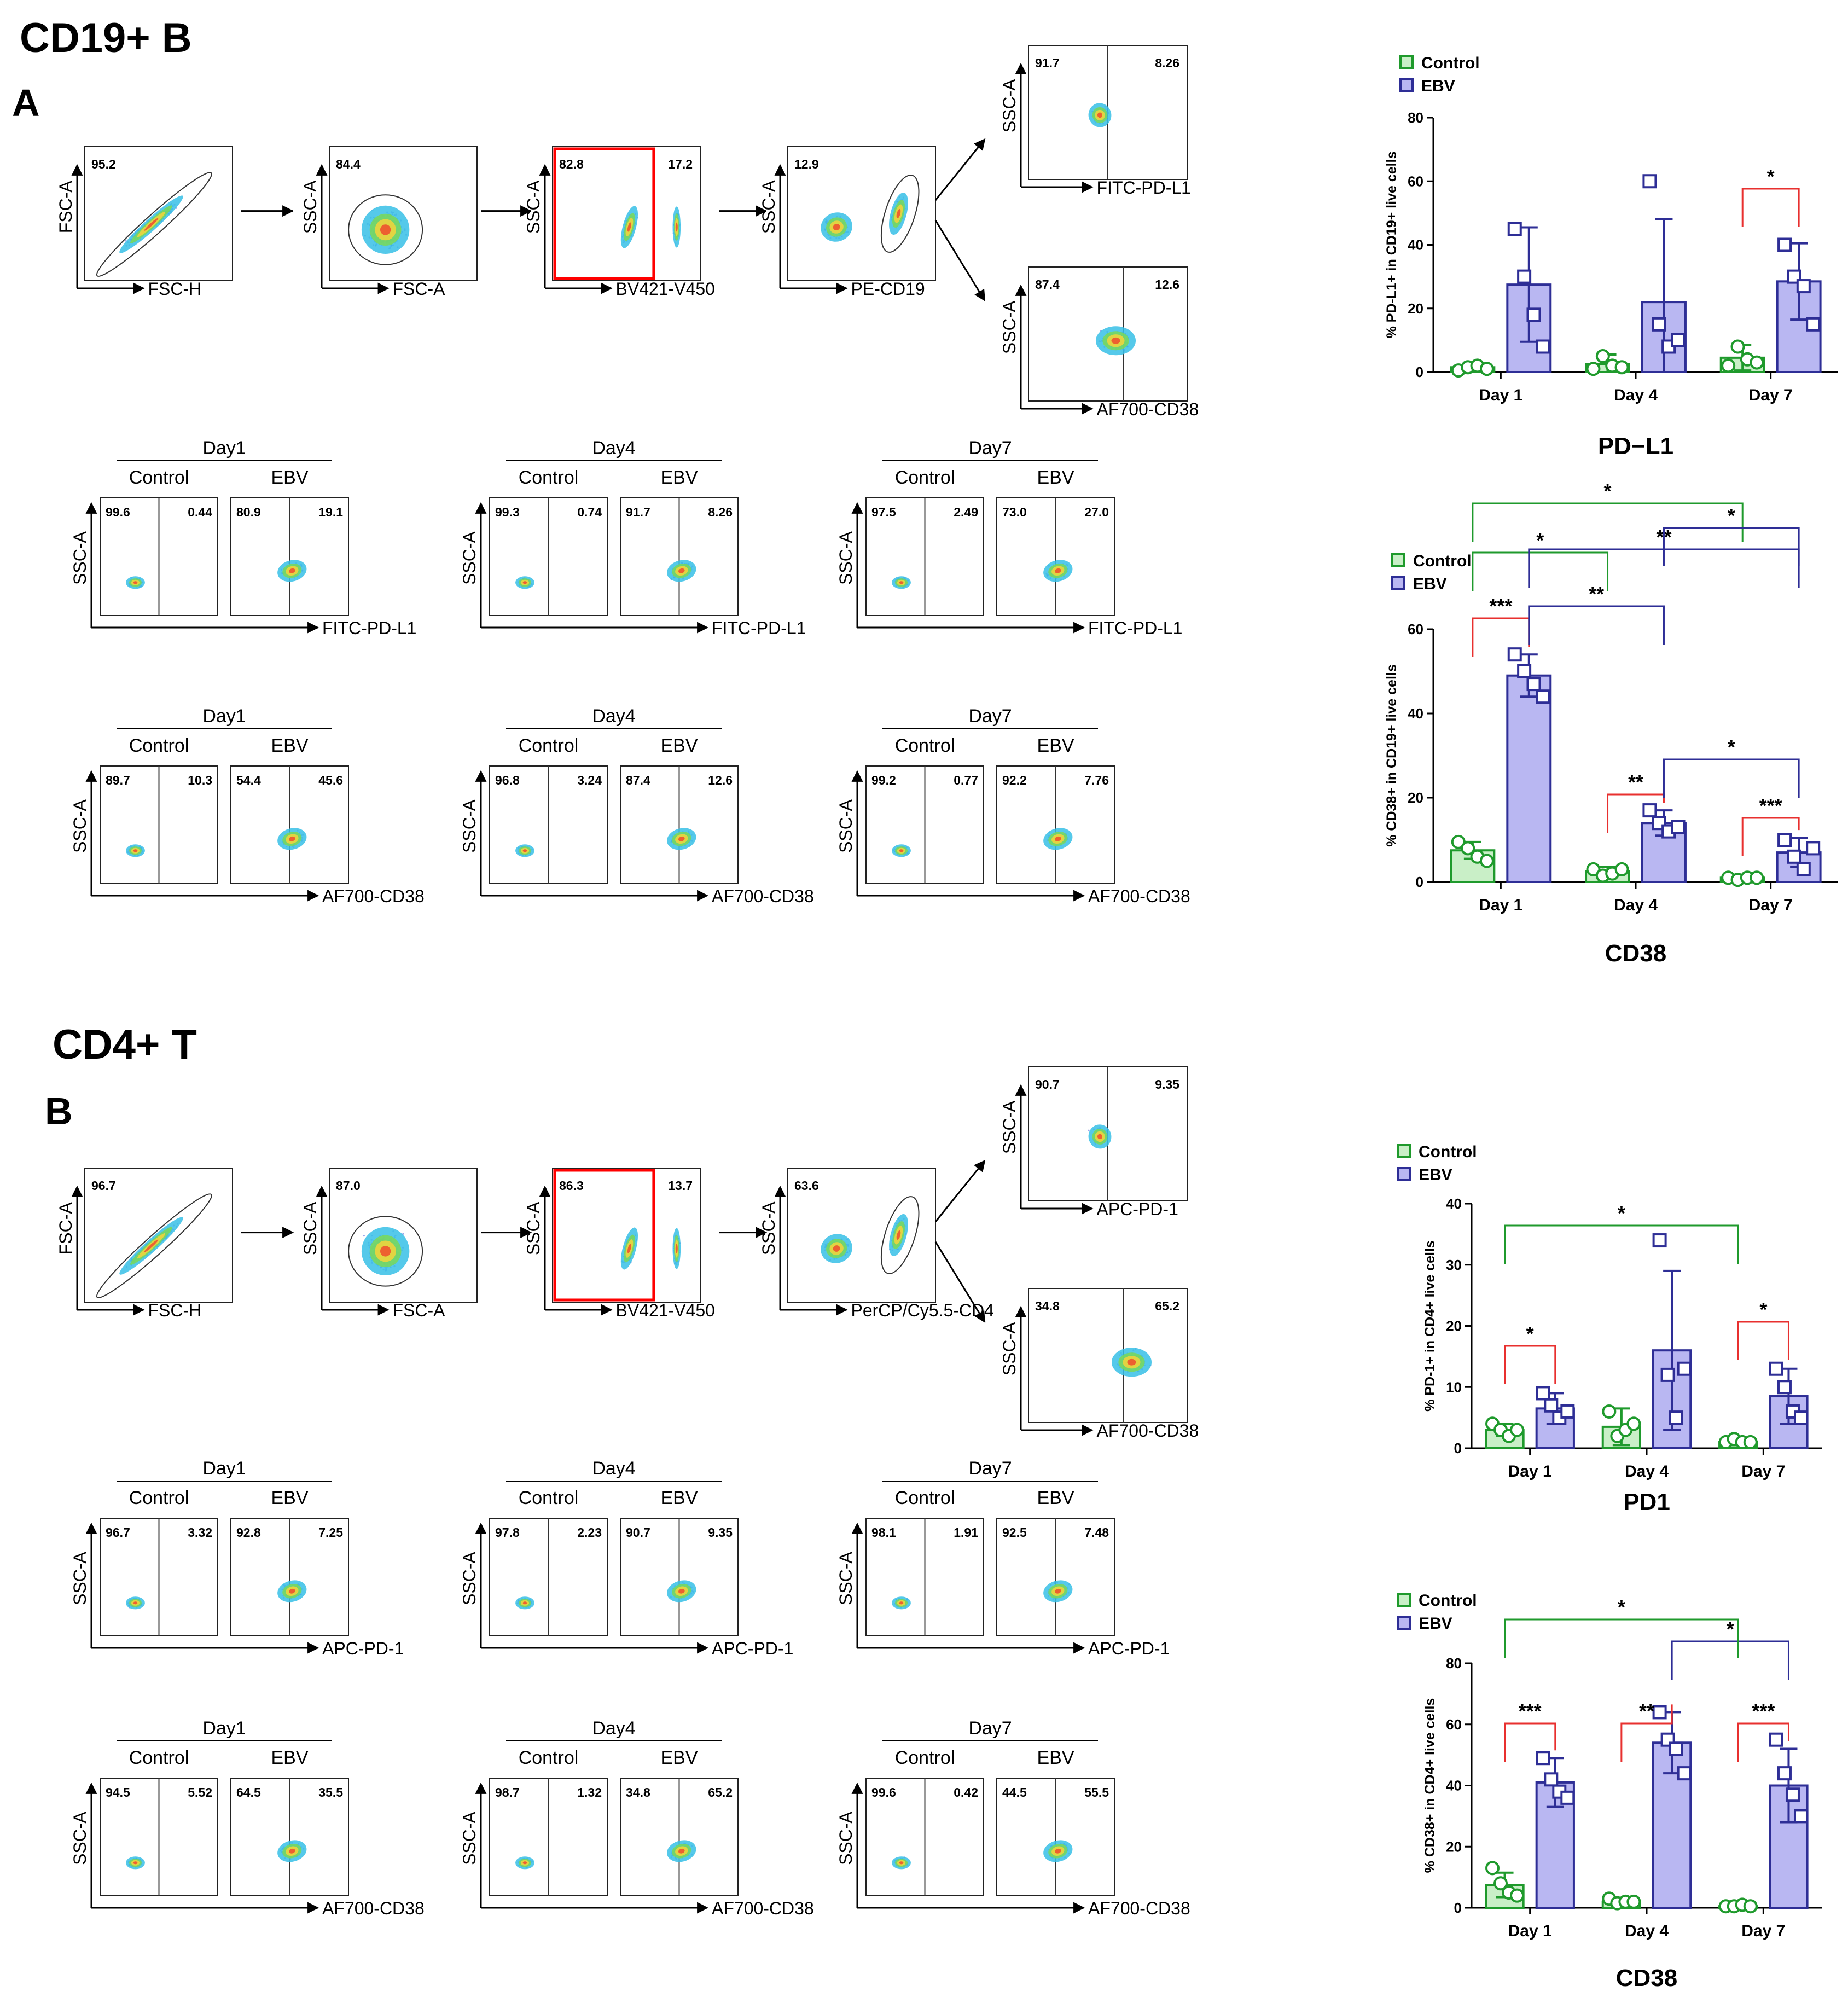 This screenshot has width=1848, height=2003. Describe the element at coordinates (720, 512) in the screenshot. I see `gate-value-right: 8.26` at that location.